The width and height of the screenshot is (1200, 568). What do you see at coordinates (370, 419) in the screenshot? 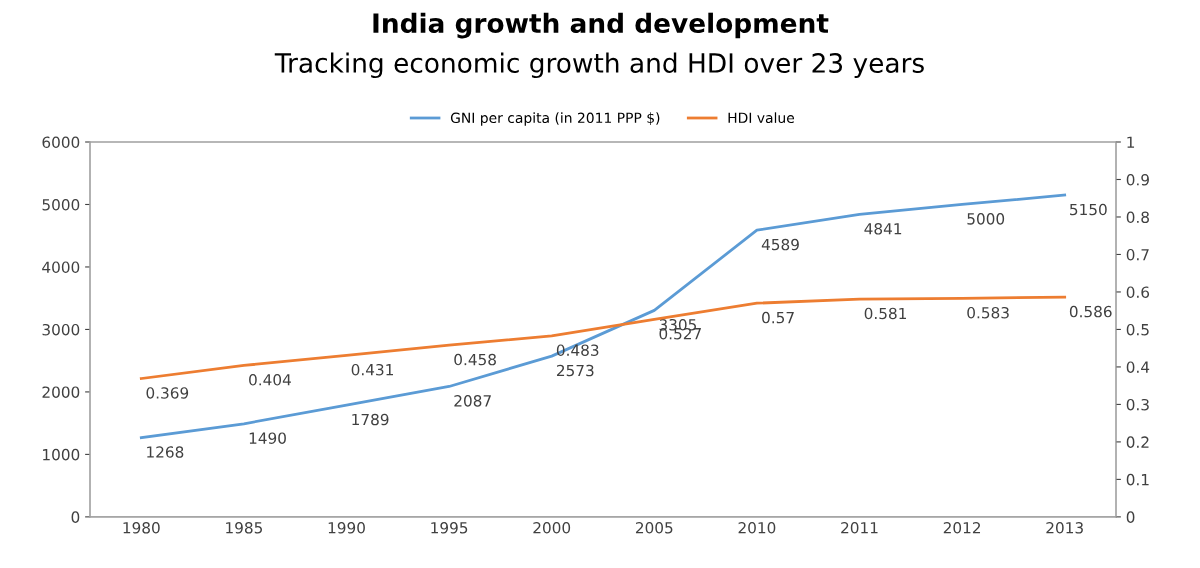
I see `data-label: 1789` at bounding box center [370, 419].